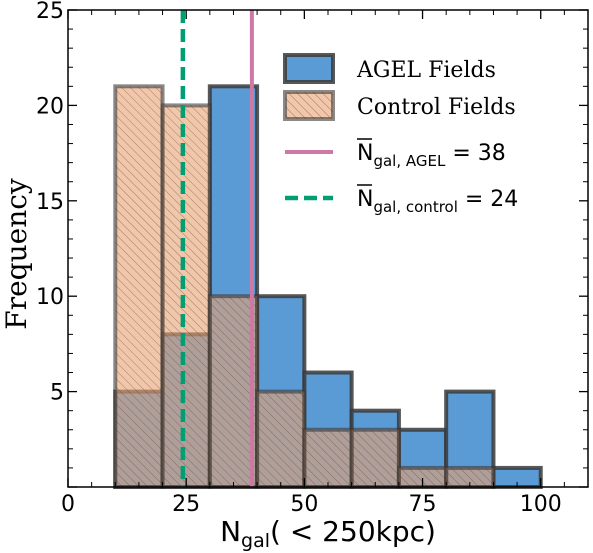 This screenshot has height=553, width=593. What do you see at coordinates (57, 393) in the screenshot?
I see `y-tick-label: 5` at bounding box center [57, 393].